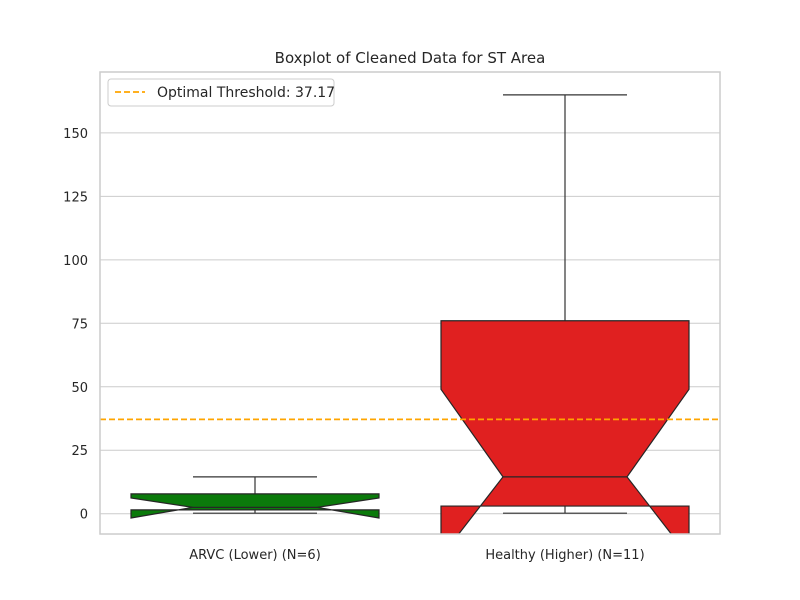 Image resolution: width=800 pixels, height=600 pixels. What do you see at coordinates (410, 58) in the screenshot?
I see `chart-title: Boxplot of Cleaned Data for ST Area` at bounding box center [410, 58].